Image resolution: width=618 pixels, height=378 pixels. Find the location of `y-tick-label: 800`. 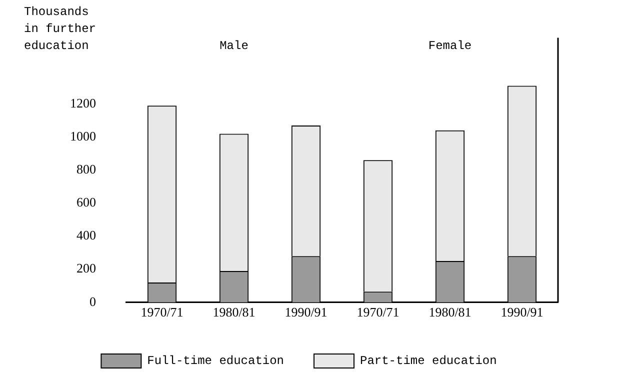

y-tick-label: 800 is located at coordinates (86, 169).